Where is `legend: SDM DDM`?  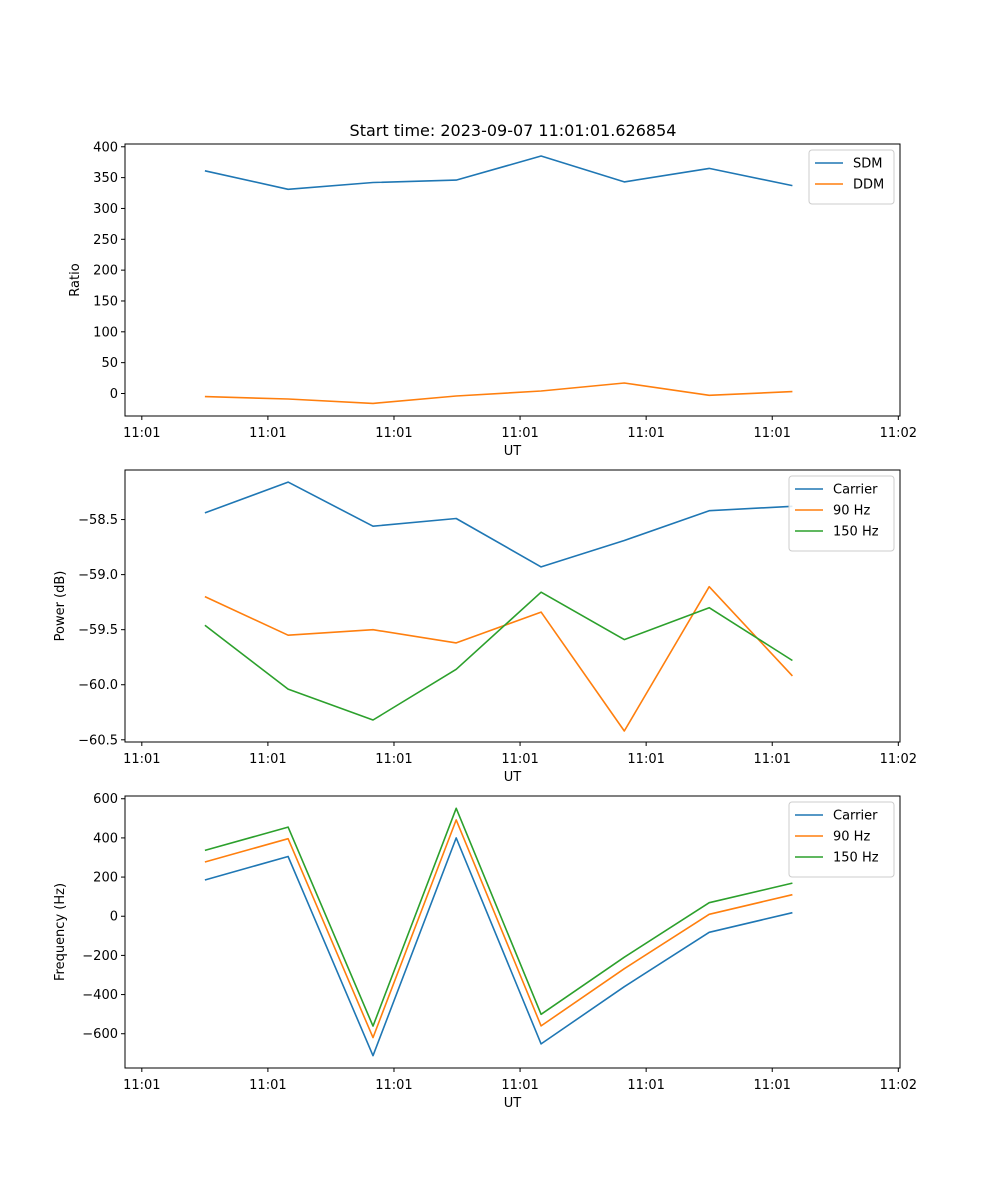 legend: SDM DDM is located at coordinates (851, 177).